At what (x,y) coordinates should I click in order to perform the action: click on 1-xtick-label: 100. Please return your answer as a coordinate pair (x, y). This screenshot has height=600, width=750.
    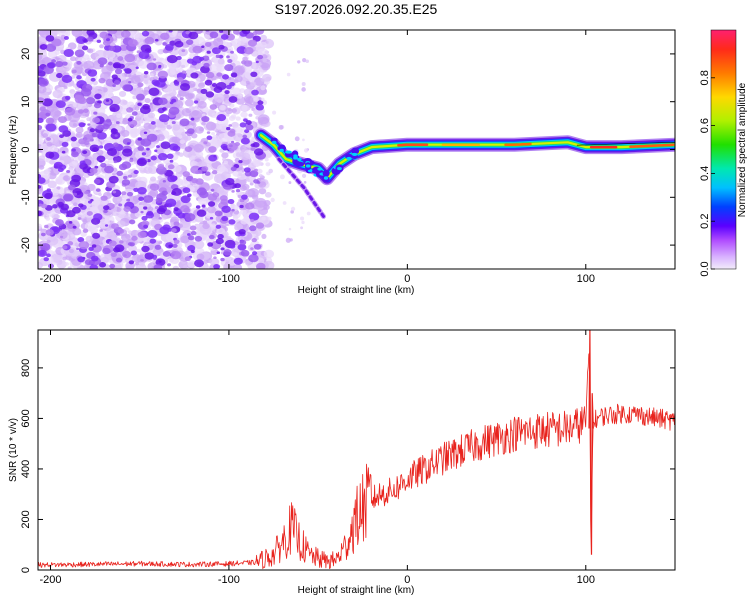
    Looking at the image, I should click on (586, 580).